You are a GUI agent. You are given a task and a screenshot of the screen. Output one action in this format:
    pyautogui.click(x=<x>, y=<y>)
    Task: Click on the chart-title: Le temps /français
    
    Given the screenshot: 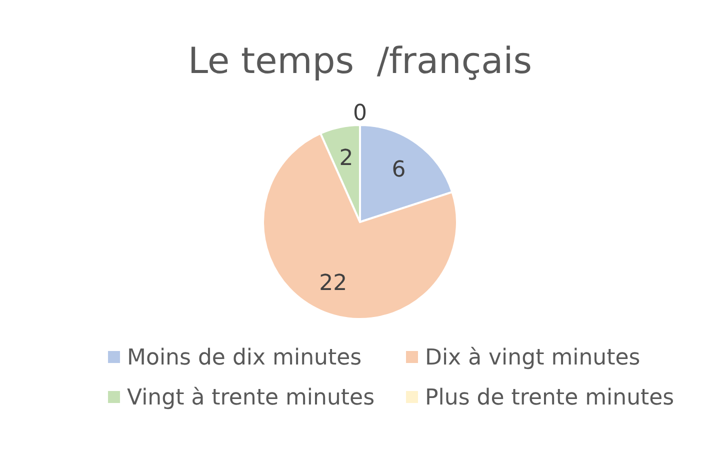 What is the action you would take?
    pyautogui.click(x=360, y=61)
    